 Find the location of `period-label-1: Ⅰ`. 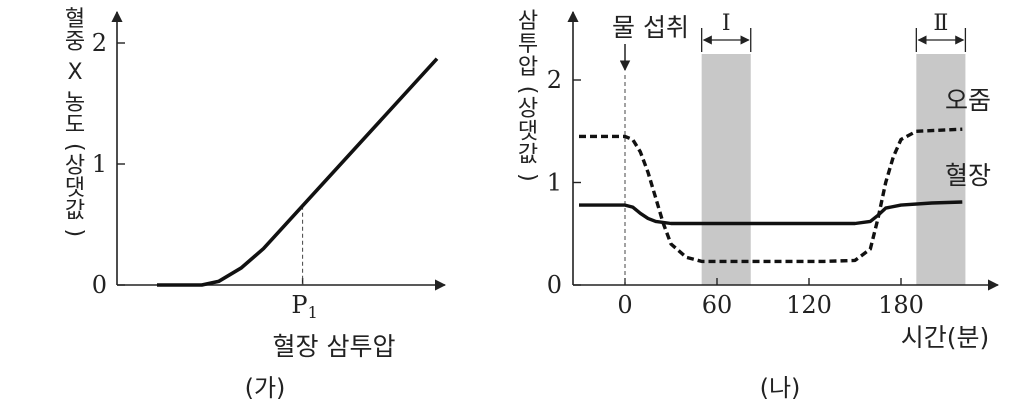

period-label-1: Ⅰ is located at coordinates (726, 23).